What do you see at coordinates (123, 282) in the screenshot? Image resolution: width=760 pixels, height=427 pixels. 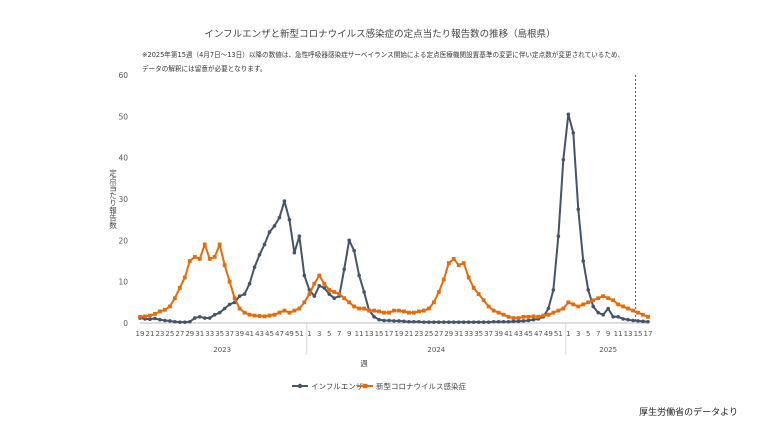 I see `y-tick-label: 10` at bounding box center [123, 282].